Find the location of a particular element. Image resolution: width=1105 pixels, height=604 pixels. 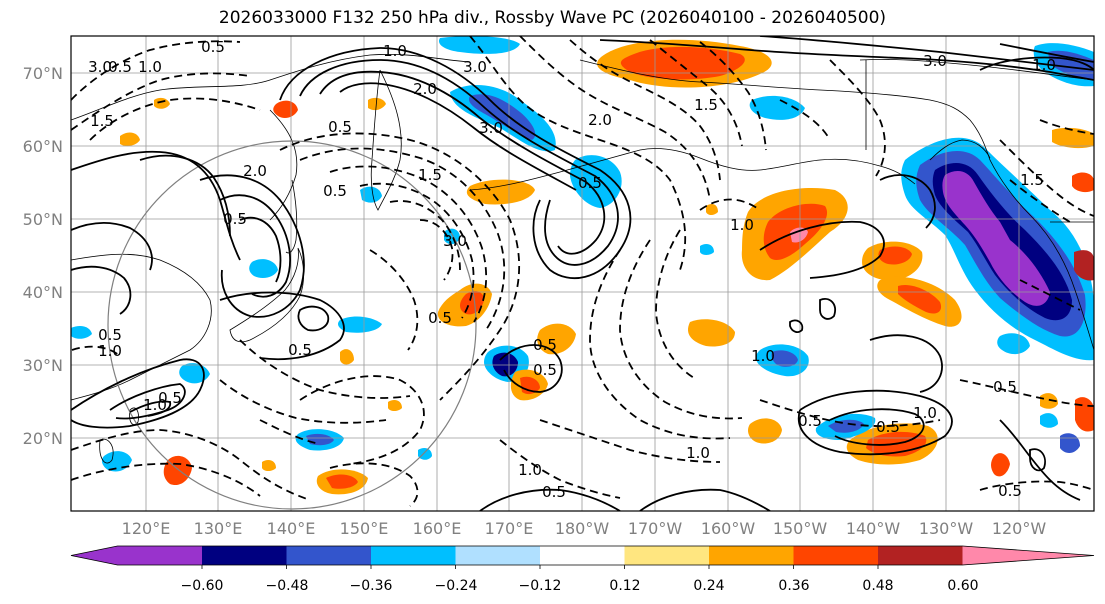

colorbar-arrow-high is located at coordinates (1028, 555).